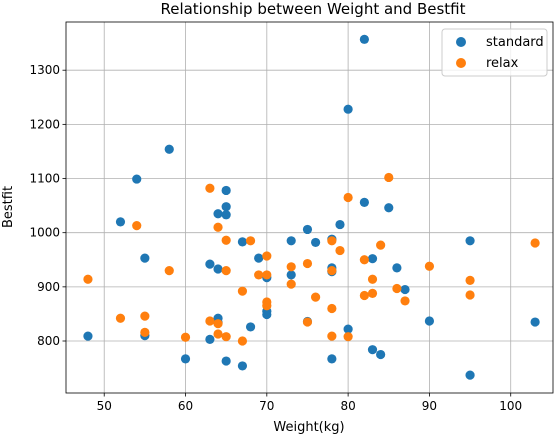  What do you see at coordinates (510, 406) in the screenshot?
I see `x-tick-label: 100` at bounding box center [510, 406].